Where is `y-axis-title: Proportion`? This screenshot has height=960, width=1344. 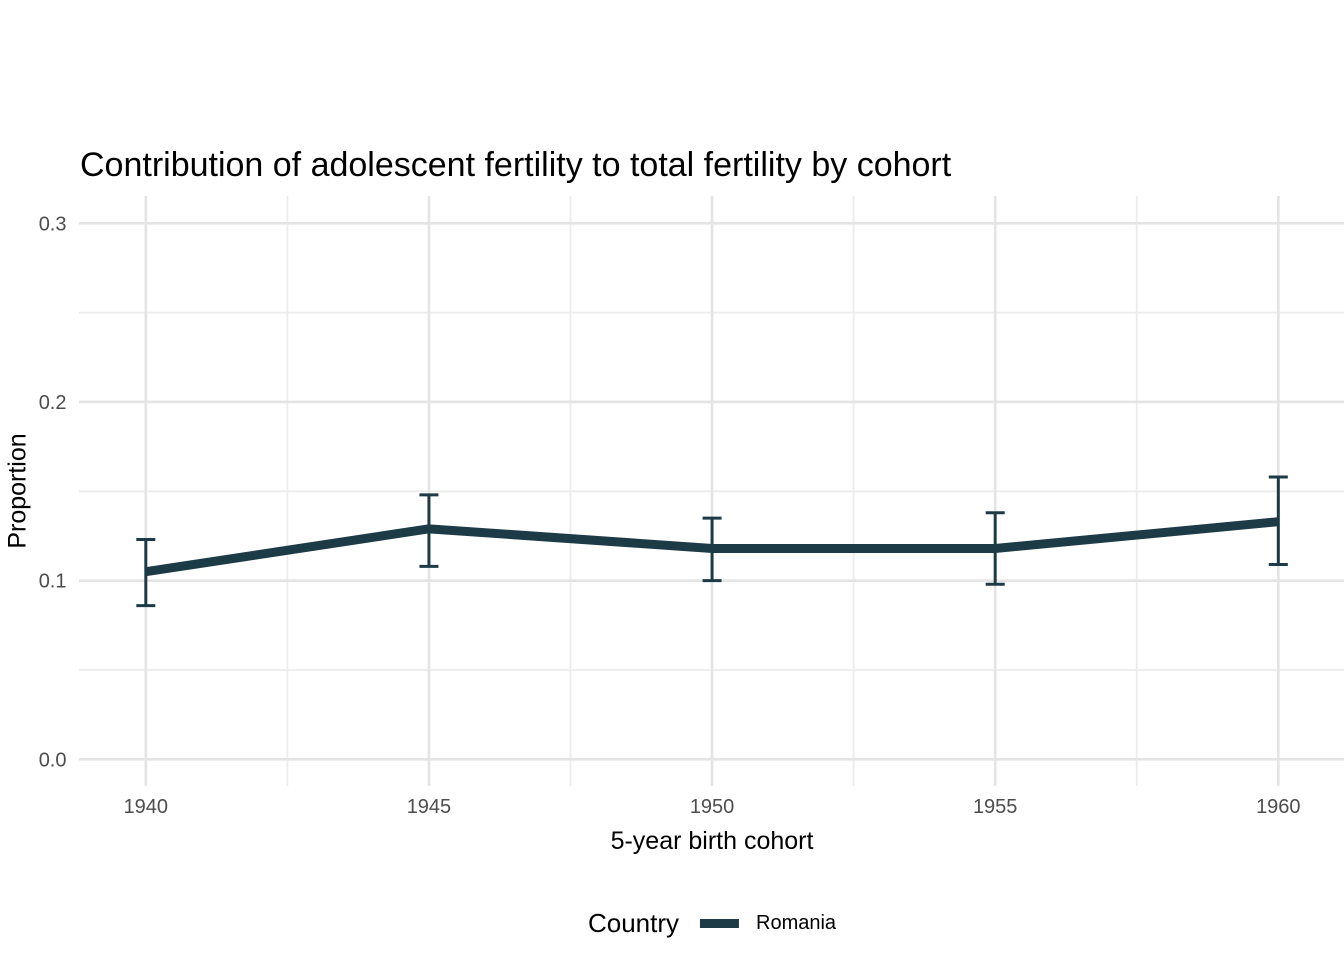 y-axis-title: Proportion is located at coordinates (17, 491).